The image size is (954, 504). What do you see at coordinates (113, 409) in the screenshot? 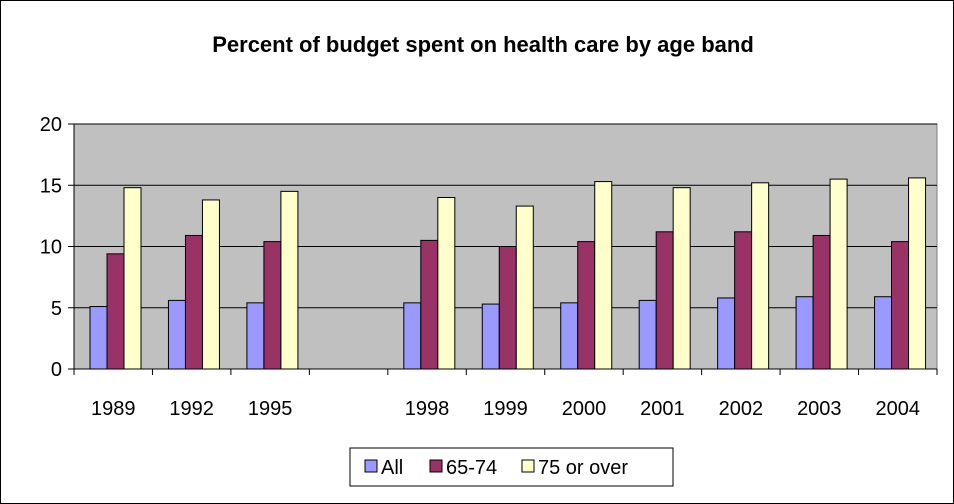
I see `x-tick-label: 1989` at bounding box center [113, 409].